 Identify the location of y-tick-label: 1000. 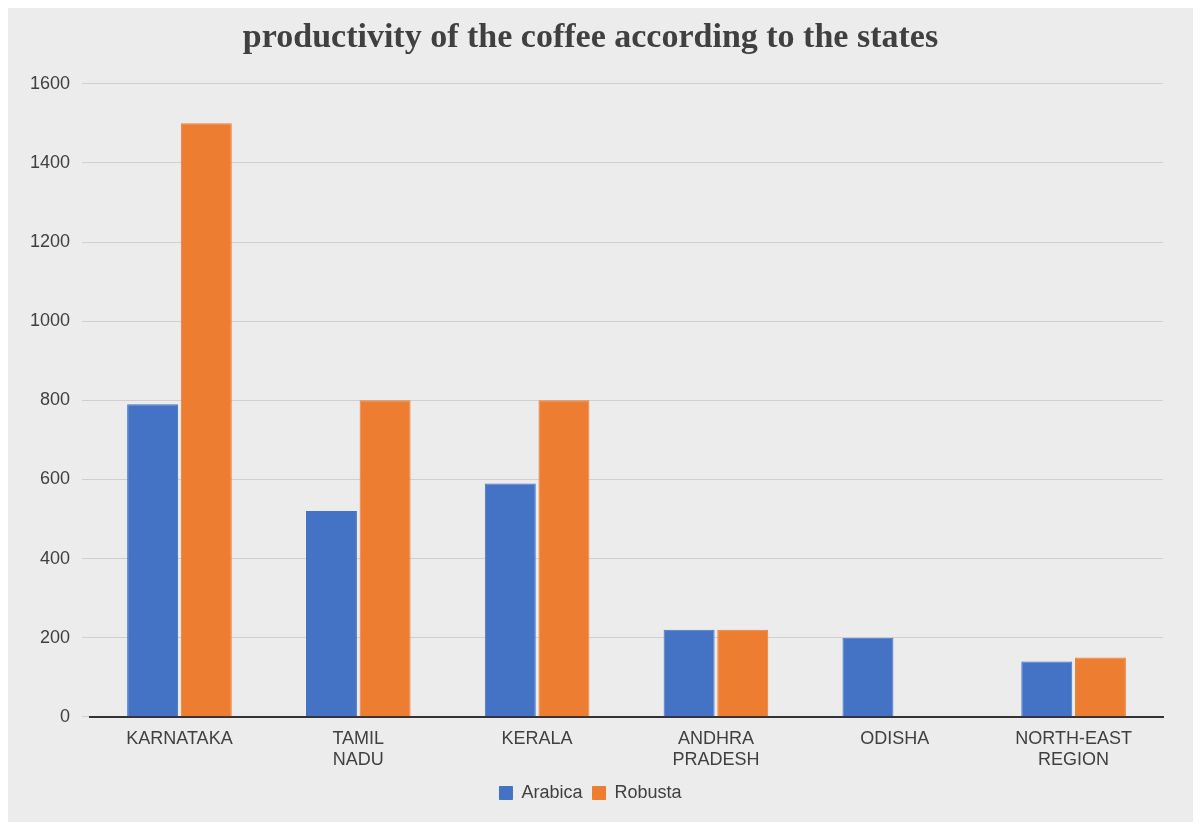
(50, 320).